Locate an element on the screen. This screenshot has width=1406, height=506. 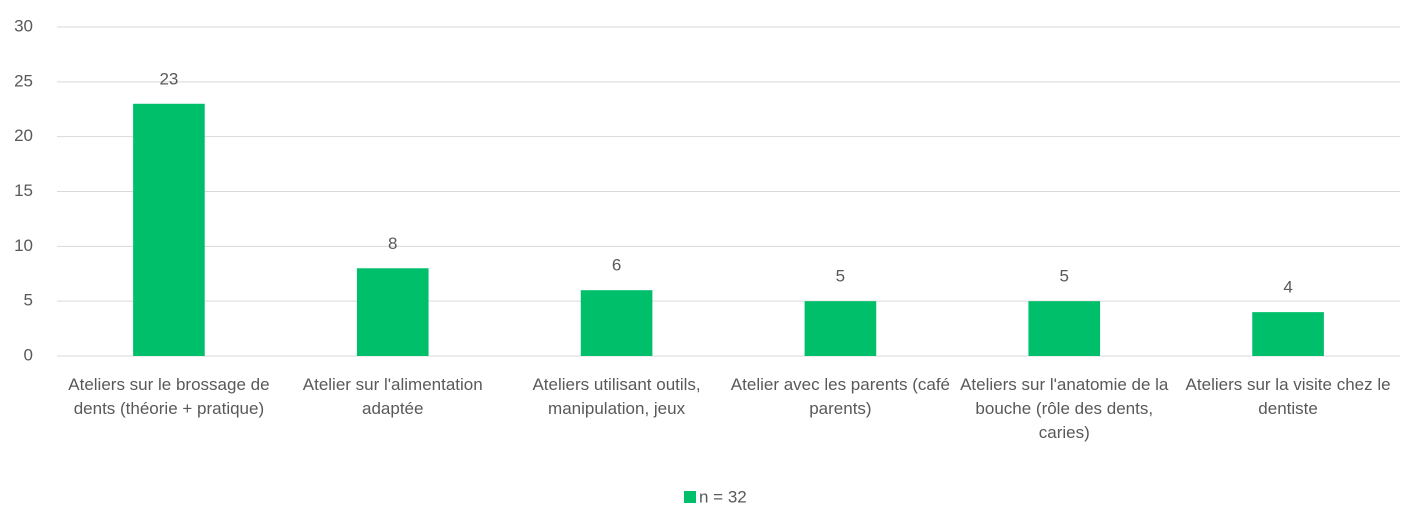
legend-swatch is located at coordinates (690, 497).